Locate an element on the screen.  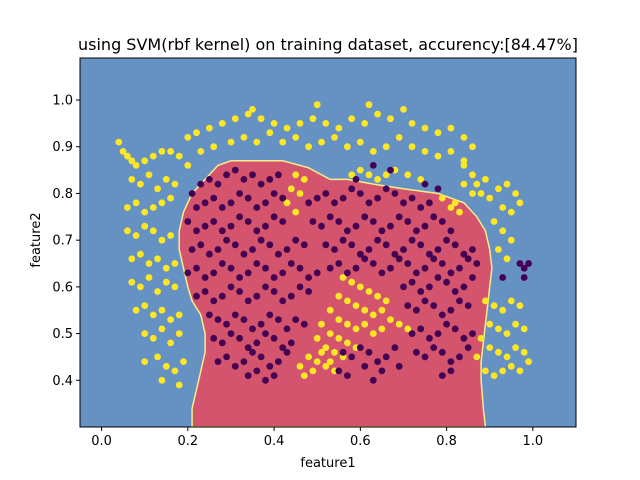
y-tick-label: 0.9 is located at coordinates (62, 147).